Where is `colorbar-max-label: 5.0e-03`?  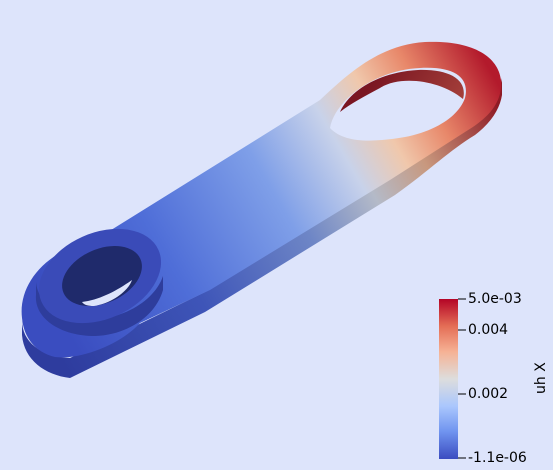
colorbar-max-label: 5.0e-03 is located at coordinates (495, 299).